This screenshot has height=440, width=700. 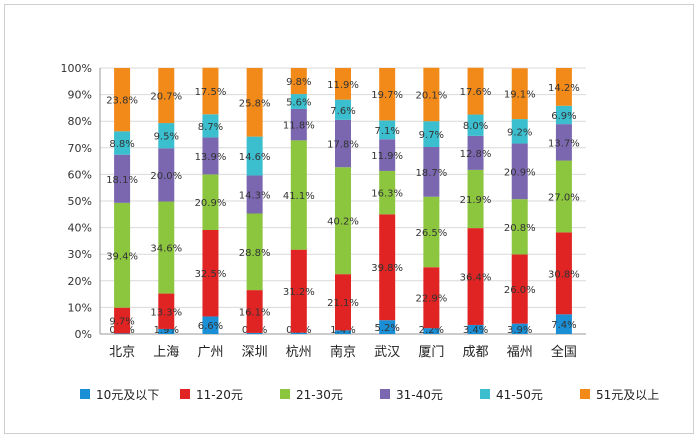 What do you see at coordinates (121, 144) in the screenshot?
I see `data-label: 8.8%` at bounding box center [121, 144].